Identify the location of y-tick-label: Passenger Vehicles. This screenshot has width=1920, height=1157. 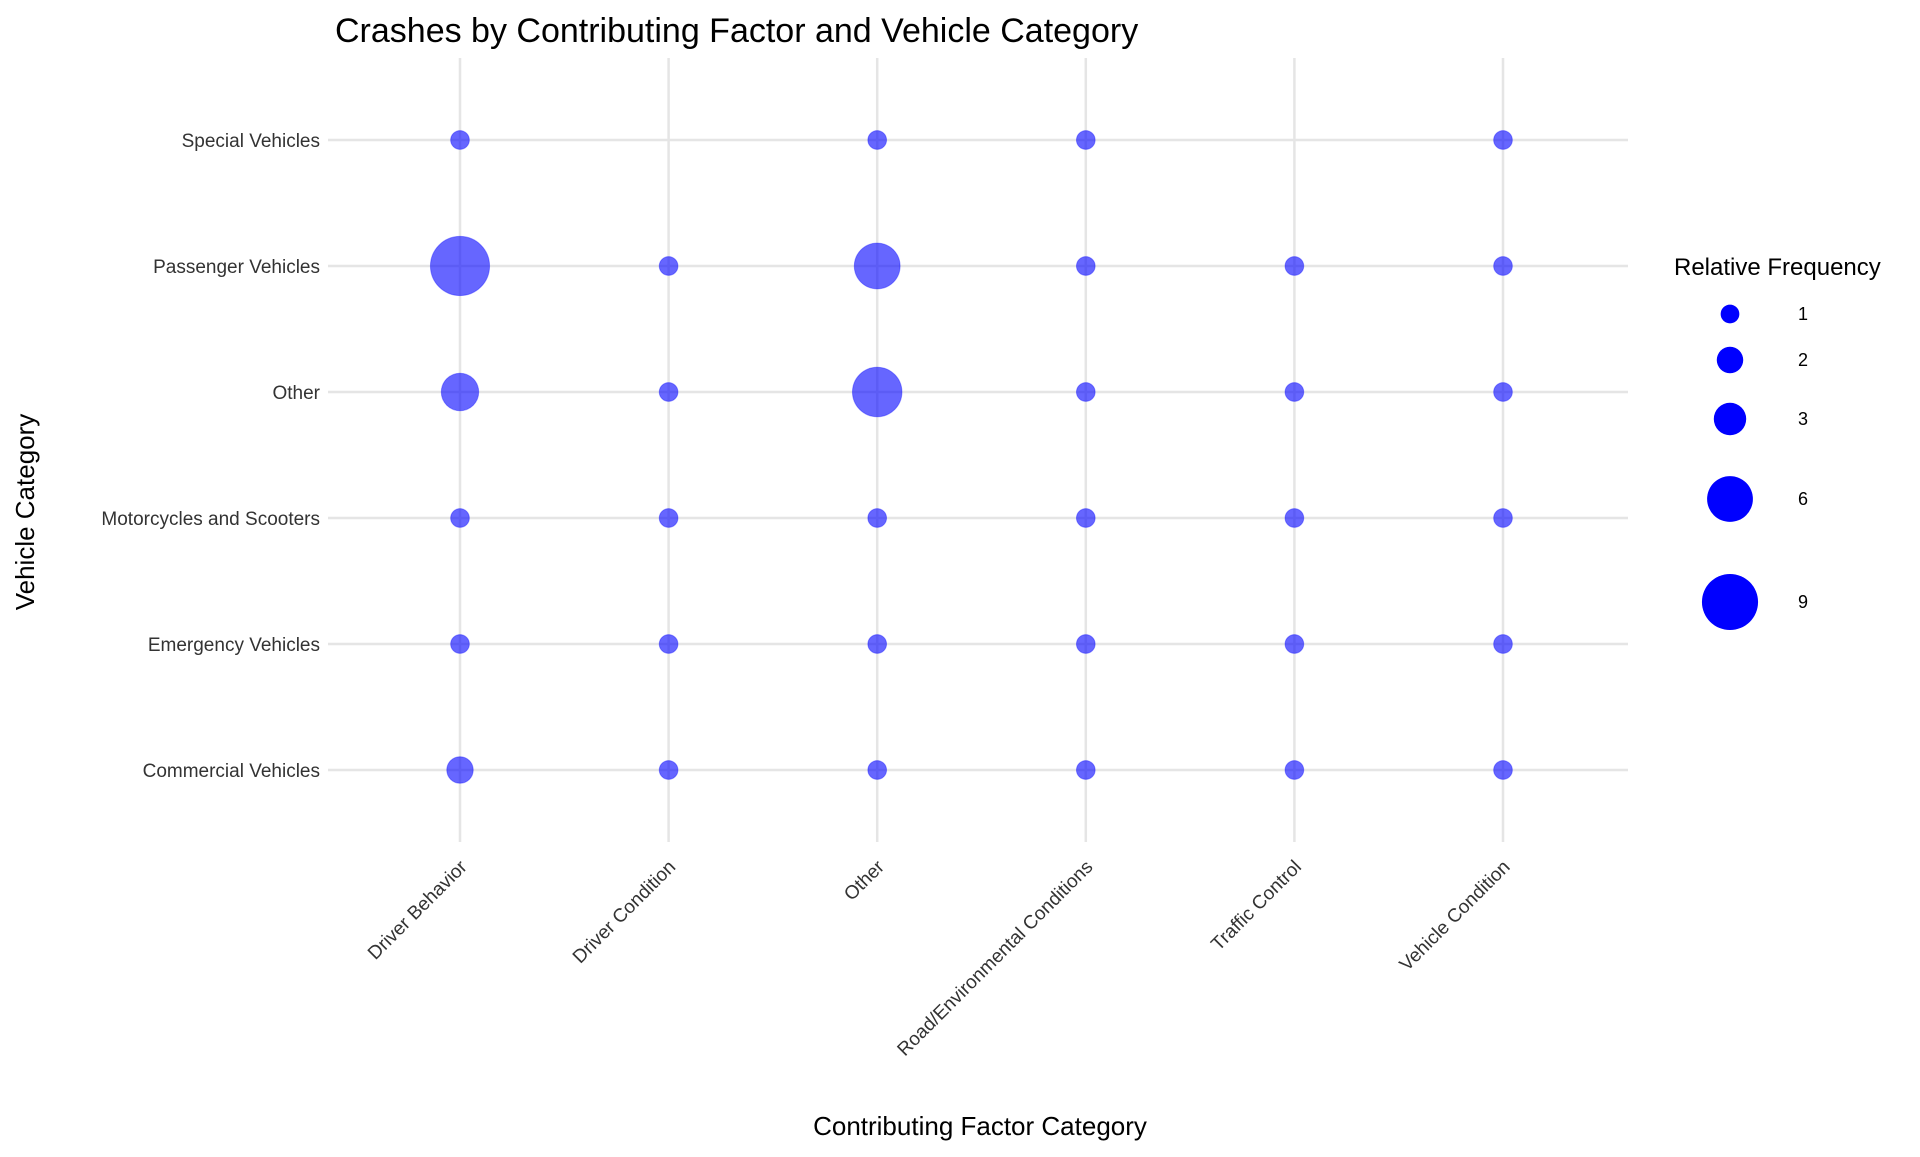
(236, 267).